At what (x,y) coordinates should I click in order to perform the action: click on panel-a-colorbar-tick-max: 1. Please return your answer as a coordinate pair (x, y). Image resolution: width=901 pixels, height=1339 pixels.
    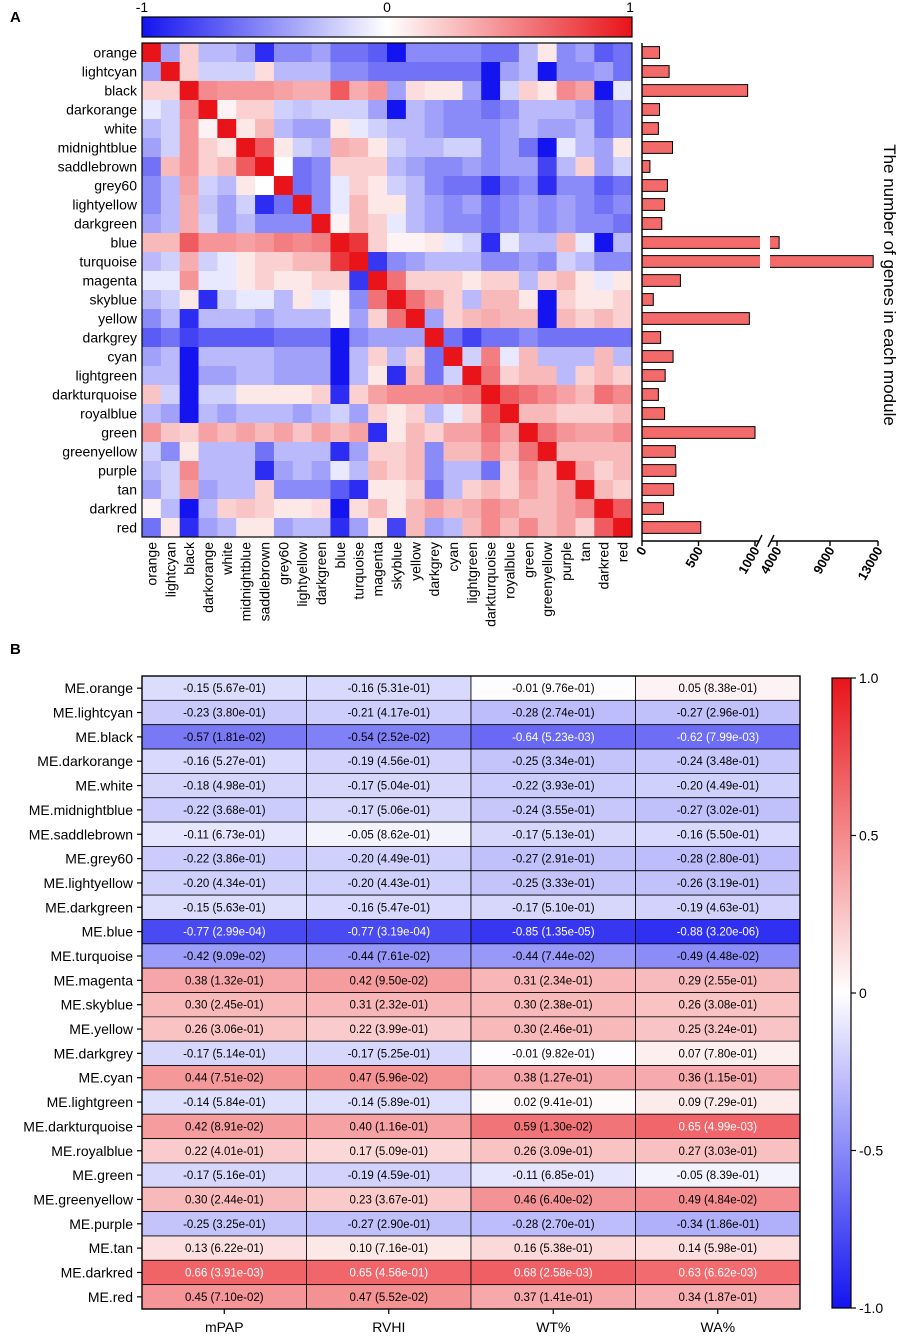
    Looking at the image, I should click on (630, 7).